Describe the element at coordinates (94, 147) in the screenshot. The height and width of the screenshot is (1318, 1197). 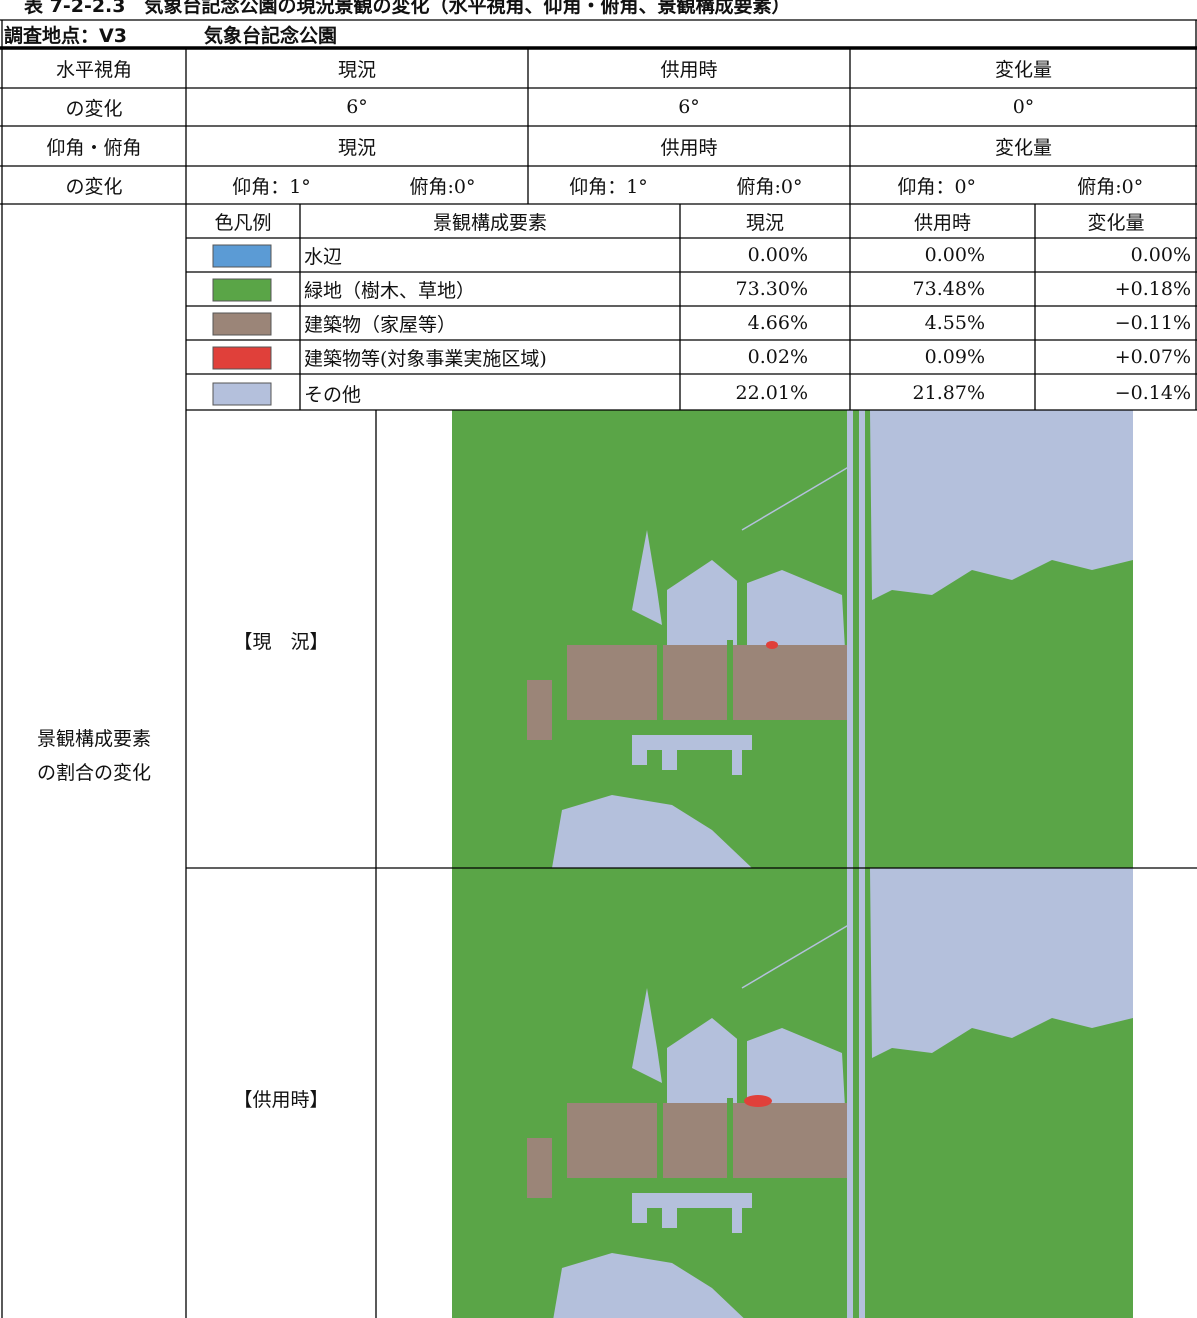
I see `row-label: 仰角・俯角` at that location.